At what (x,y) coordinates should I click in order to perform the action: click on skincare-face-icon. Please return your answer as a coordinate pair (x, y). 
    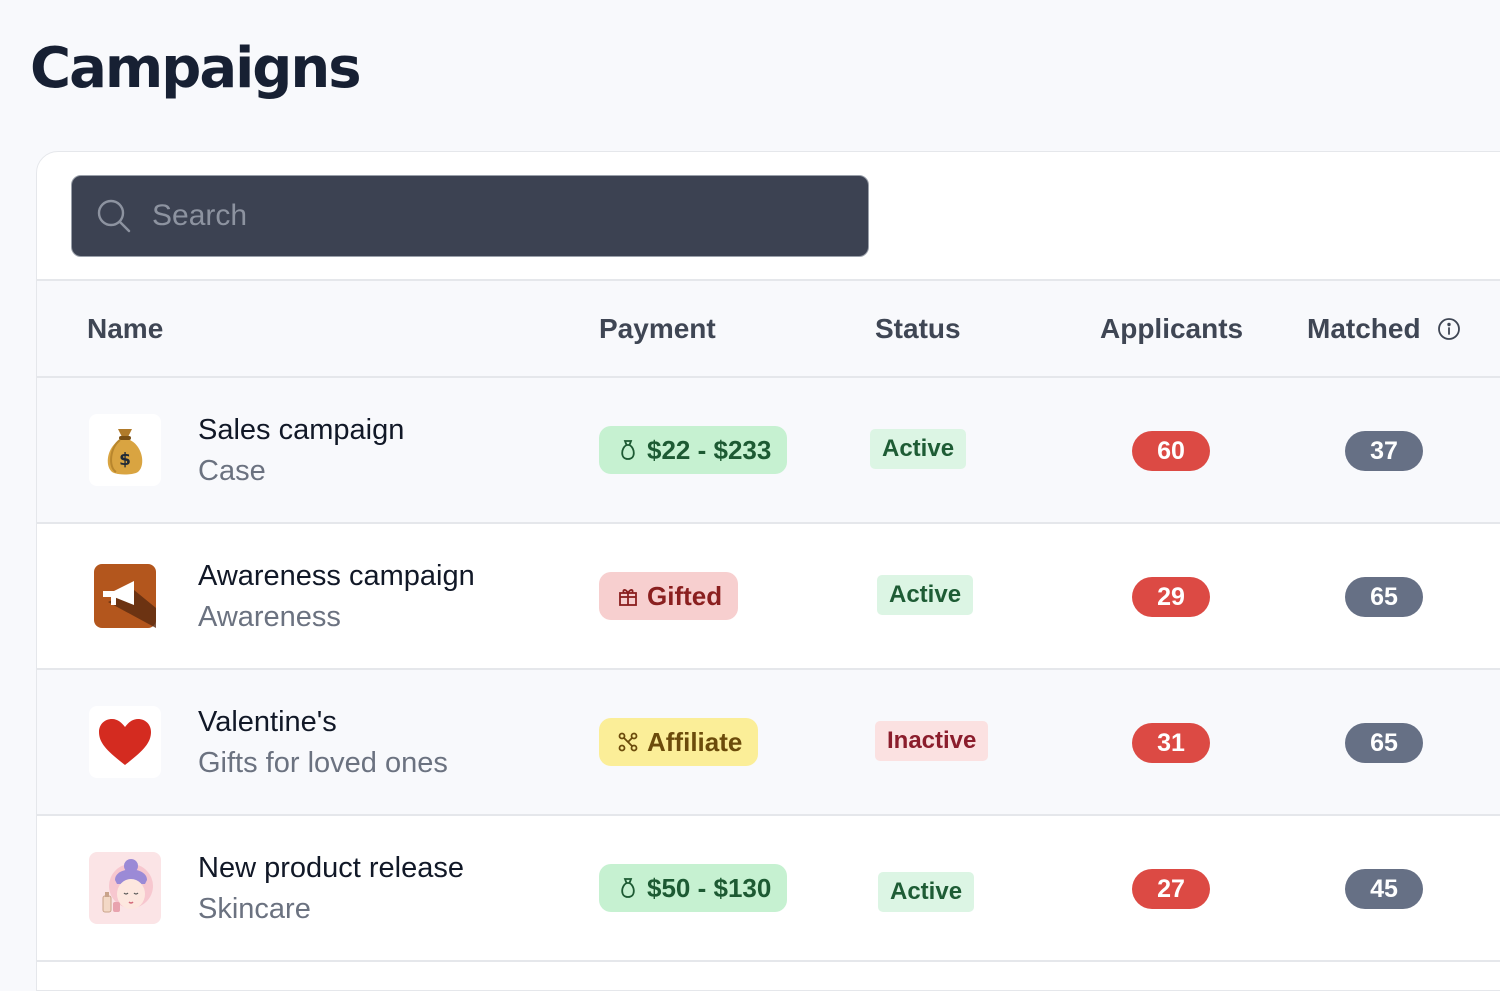
    Looking at the image, I should click on (127, 886).